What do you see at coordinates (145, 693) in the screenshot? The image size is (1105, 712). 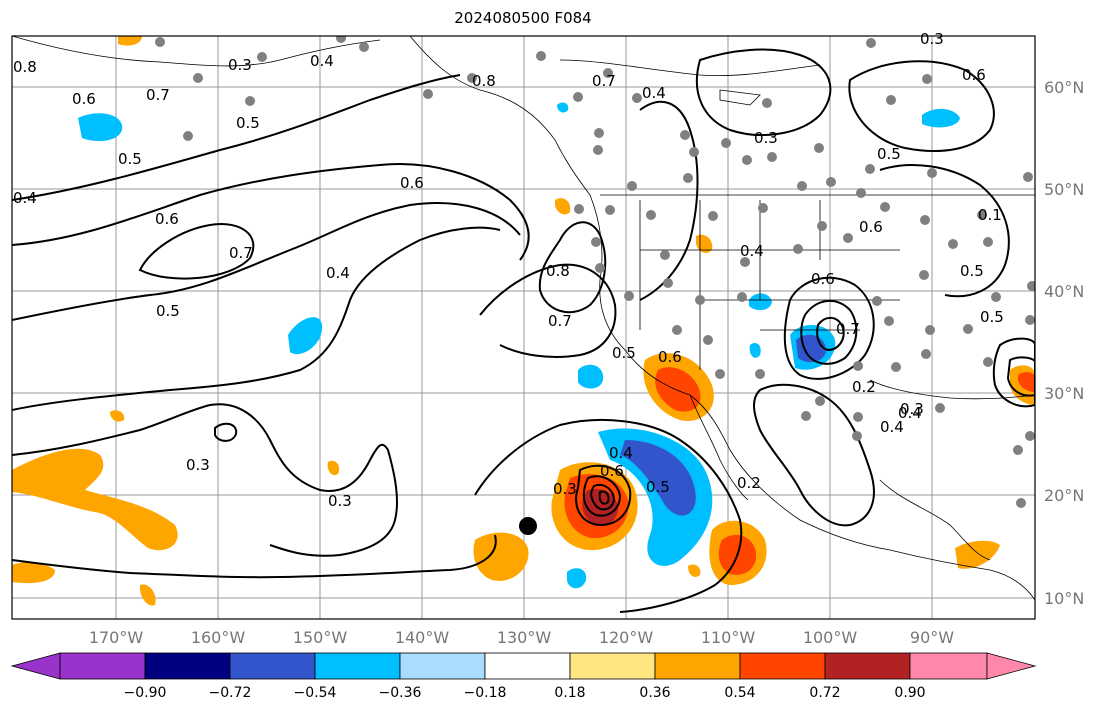 I see `colorbar-tick-label: −0.90` at bounding box center [145, 693].